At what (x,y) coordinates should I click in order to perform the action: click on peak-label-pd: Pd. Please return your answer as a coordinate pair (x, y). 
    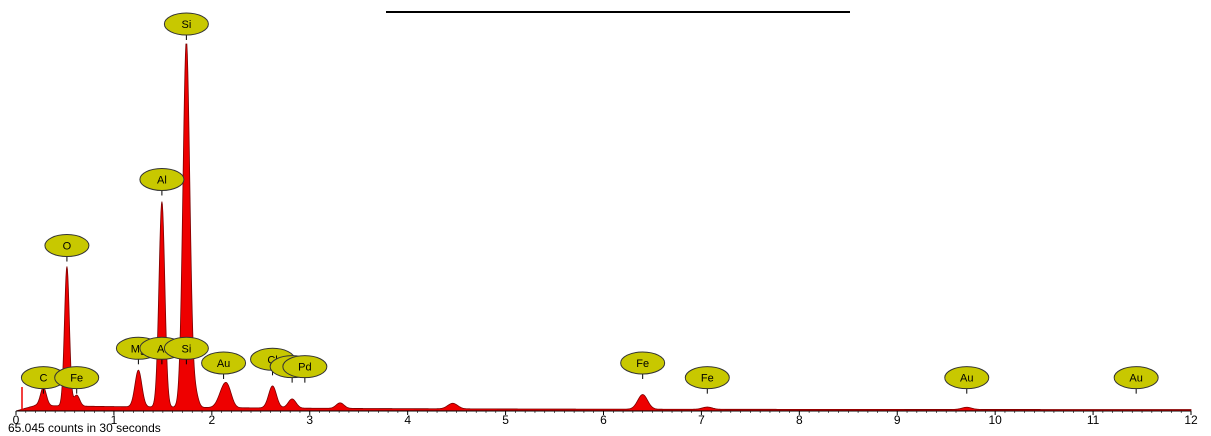
    Looking at the image, I should click on (305, 369).